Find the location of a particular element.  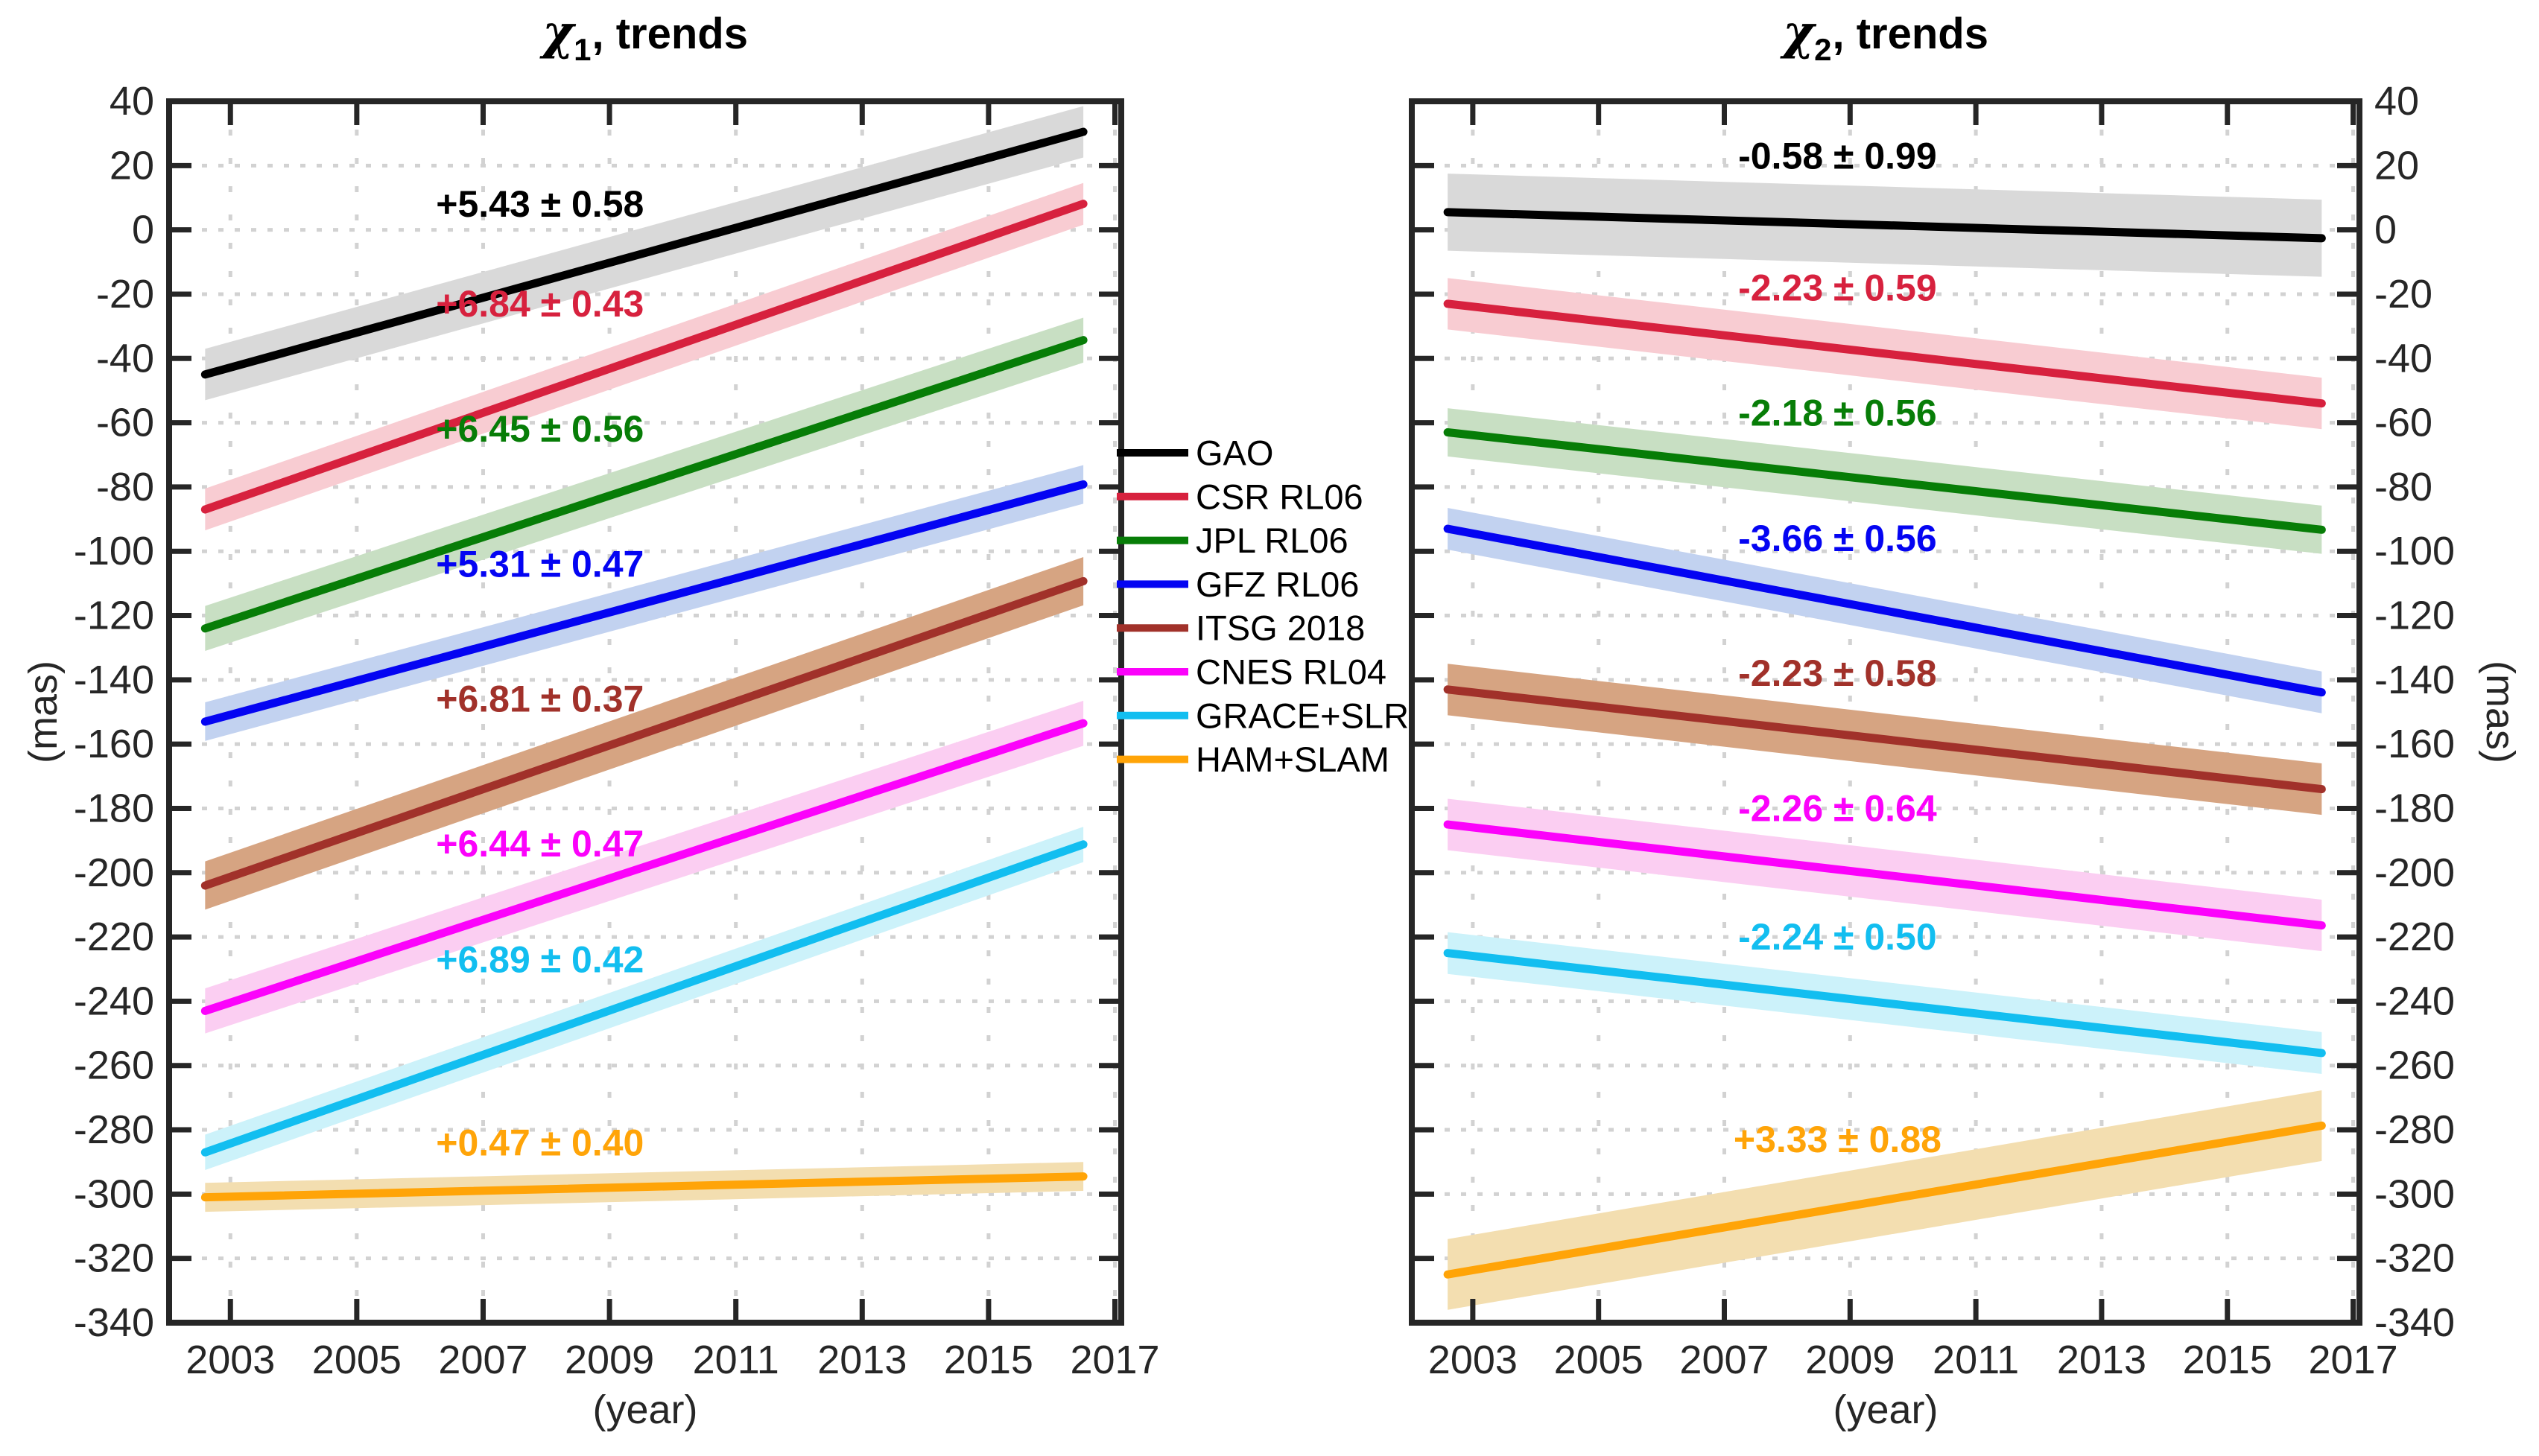

trend-line-itsg-2018 is located at coordinates (1885, 739).